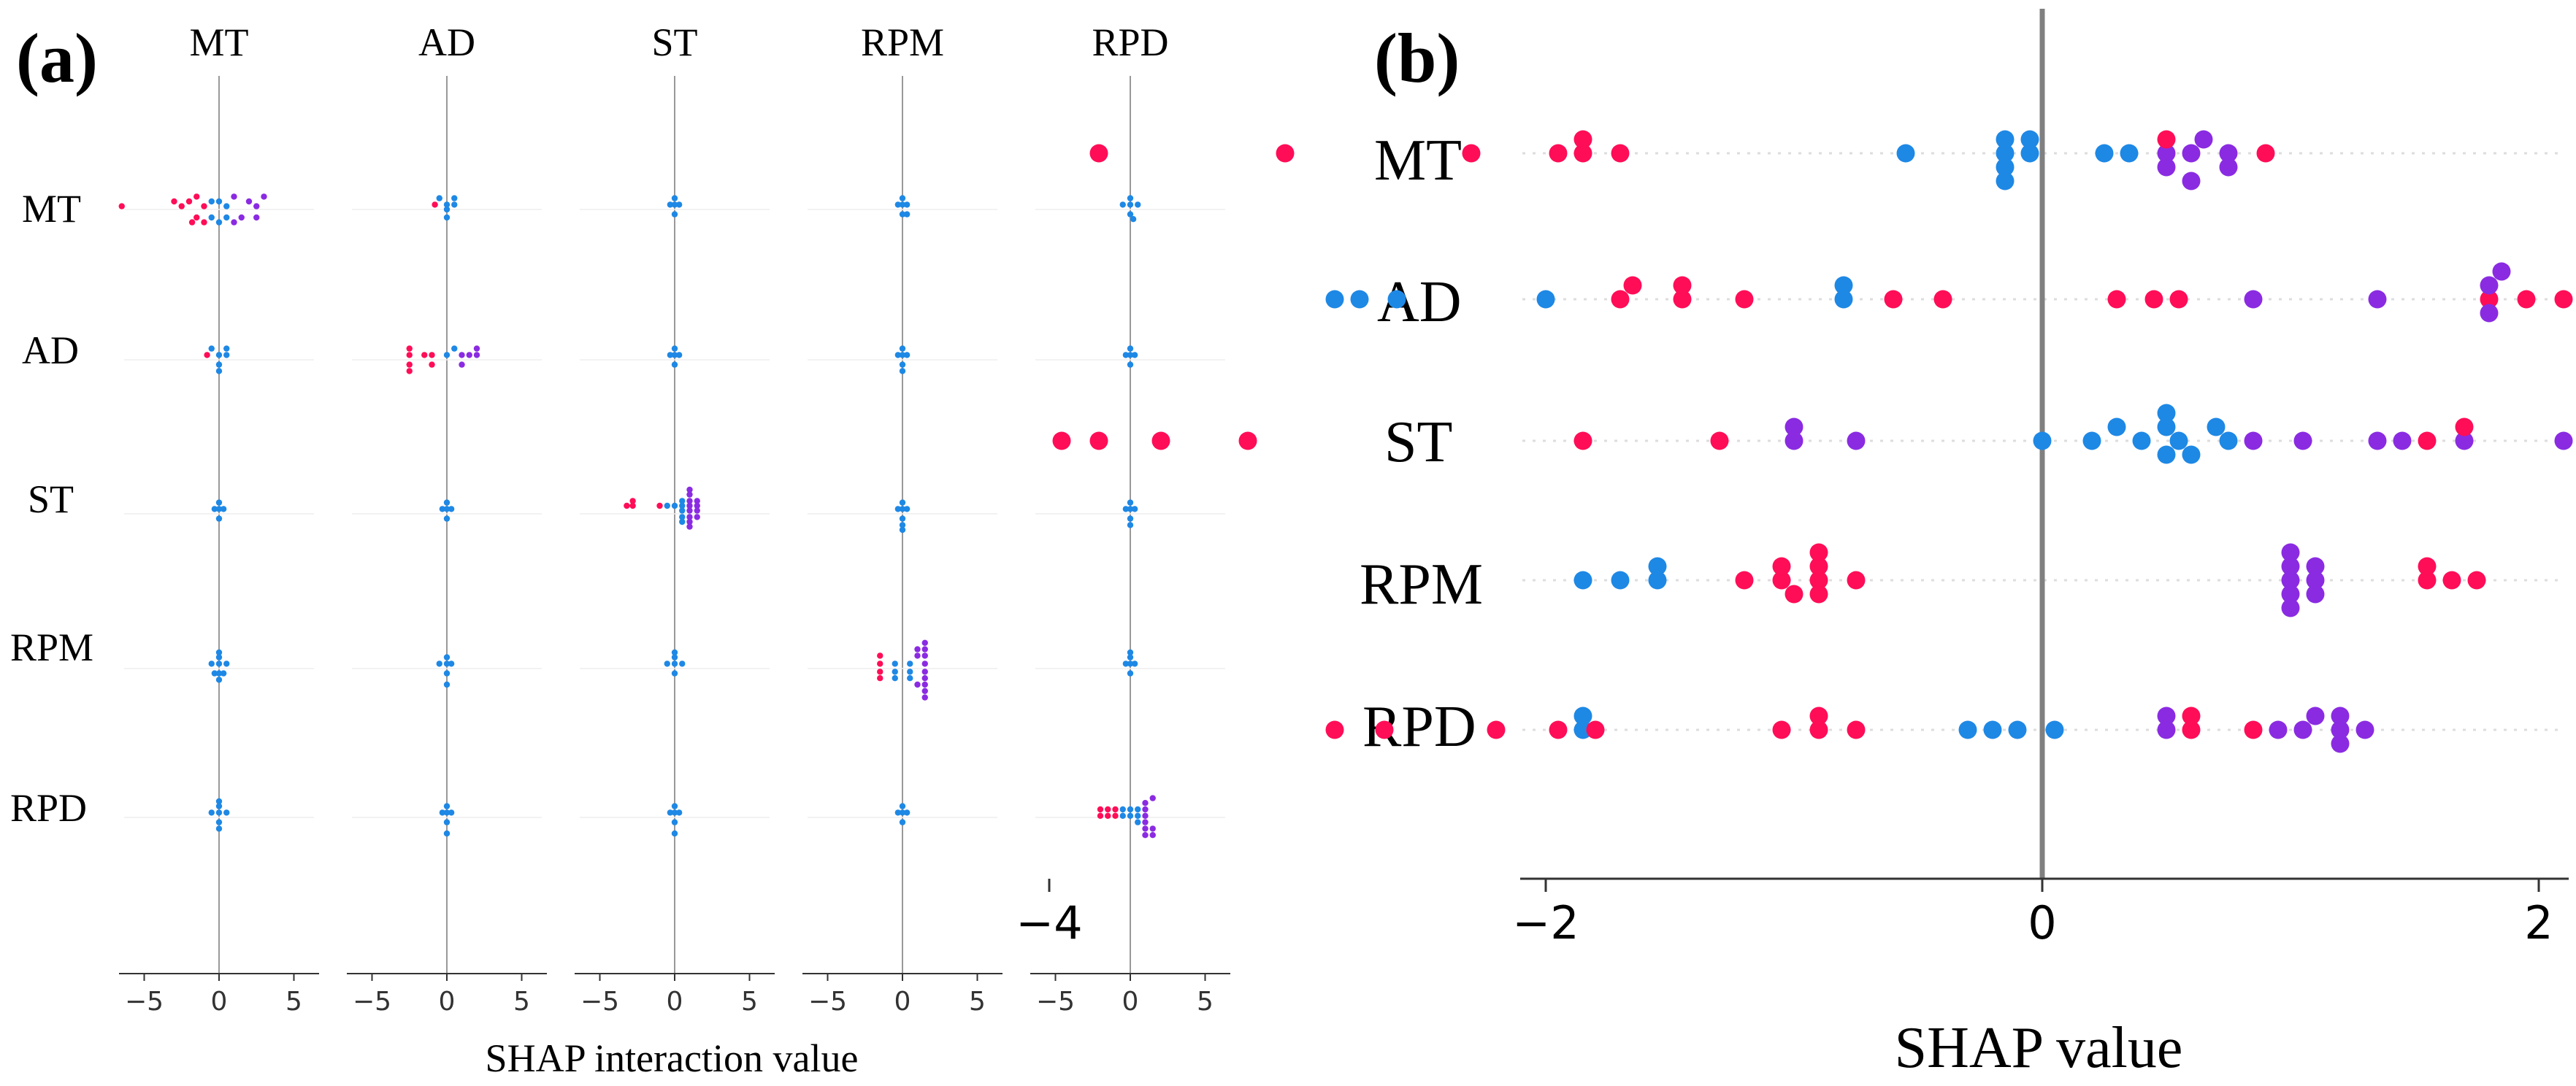  What do you see at coordinates (2042, 923) in the screenshot?
I see `x-tick-label-b: 0` at bounding box center [2042, 923].